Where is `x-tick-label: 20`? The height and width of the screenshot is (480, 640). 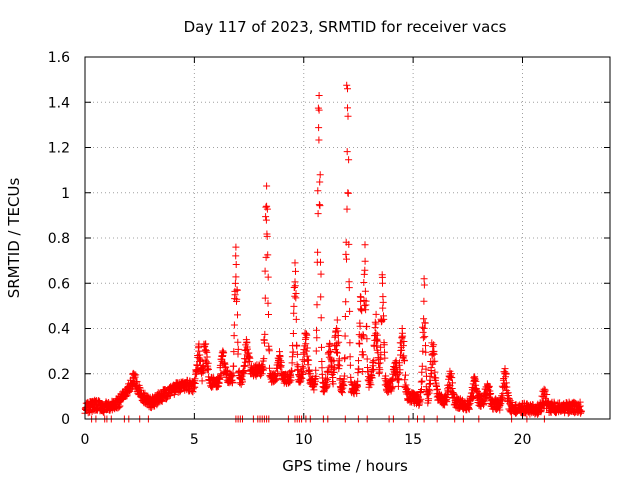 x-tick-label: 20 is located at coordinates (523, 440).